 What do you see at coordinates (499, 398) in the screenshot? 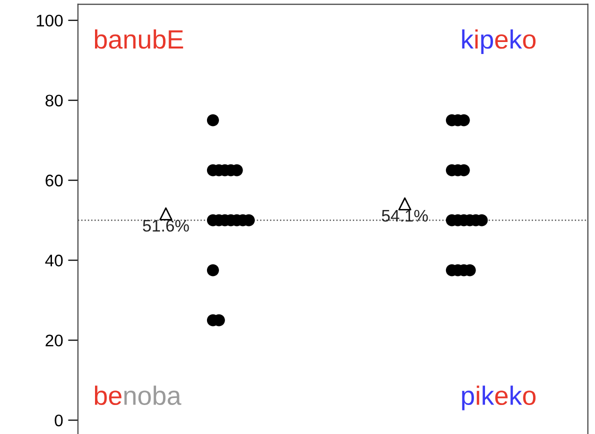
I see `annotation: pikeko` at bounding box center [499, 398].